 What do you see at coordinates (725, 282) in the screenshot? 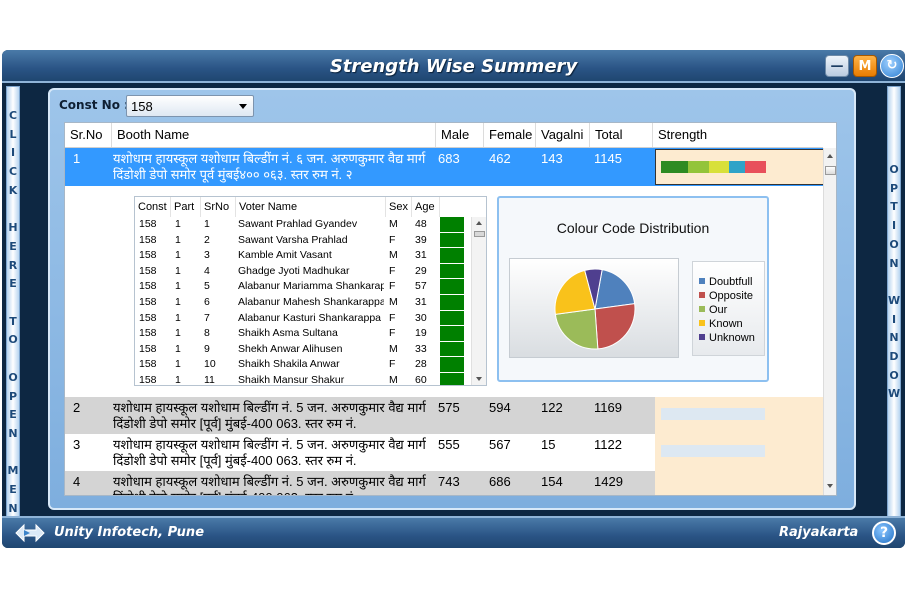
I see `legend-entry: Doubtfull` at bounding box center [725, 282].